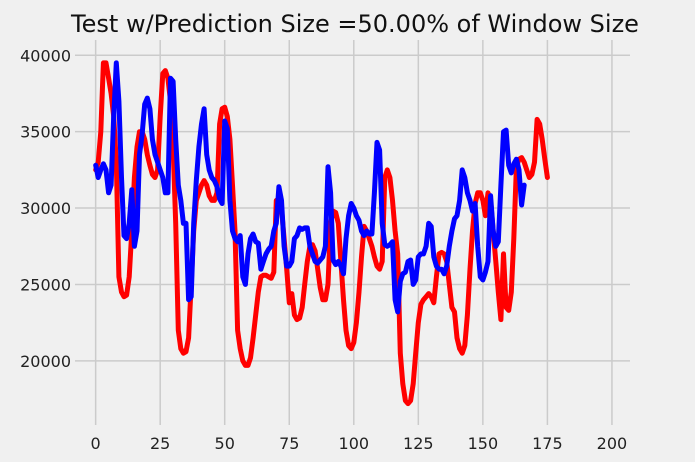 The image size is (695, 462). I want to click on x-tick-label: 0, so click(96, 443).